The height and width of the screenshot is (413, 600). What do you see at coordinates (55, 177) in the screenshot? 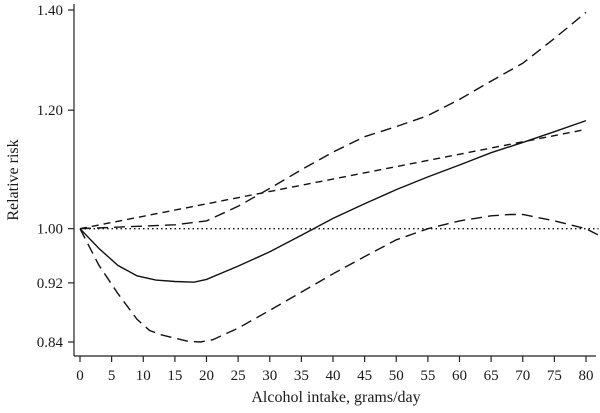
I see `y-ticks: 0.84 0.92 1.00 1.20 1.40` at bounding box center [55, 177].